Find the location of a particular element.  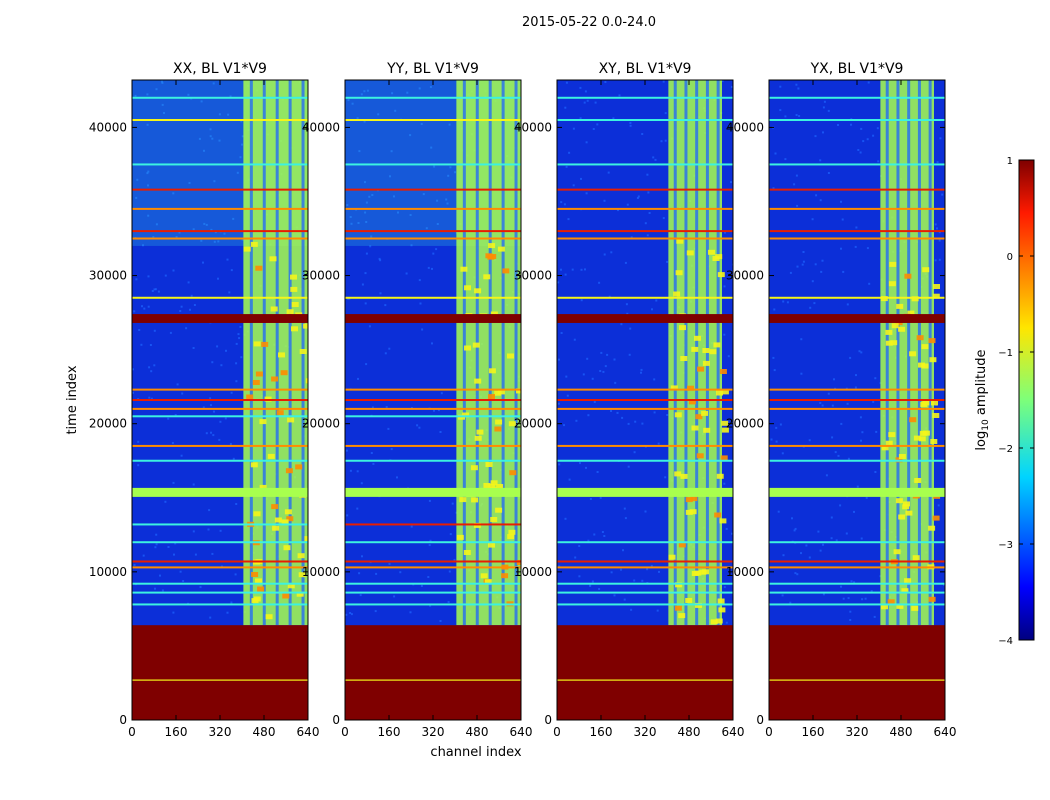

x-tick-label: 160 is located at coordinates (389, 732).